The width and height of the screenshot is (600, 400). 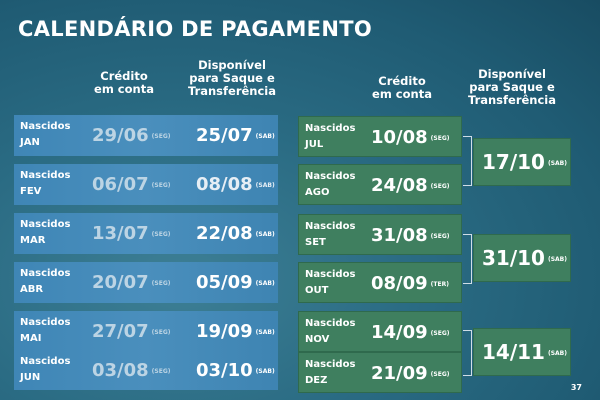 I want to click on available-date: 14/11 (SAB), so click(x=524, y=352).